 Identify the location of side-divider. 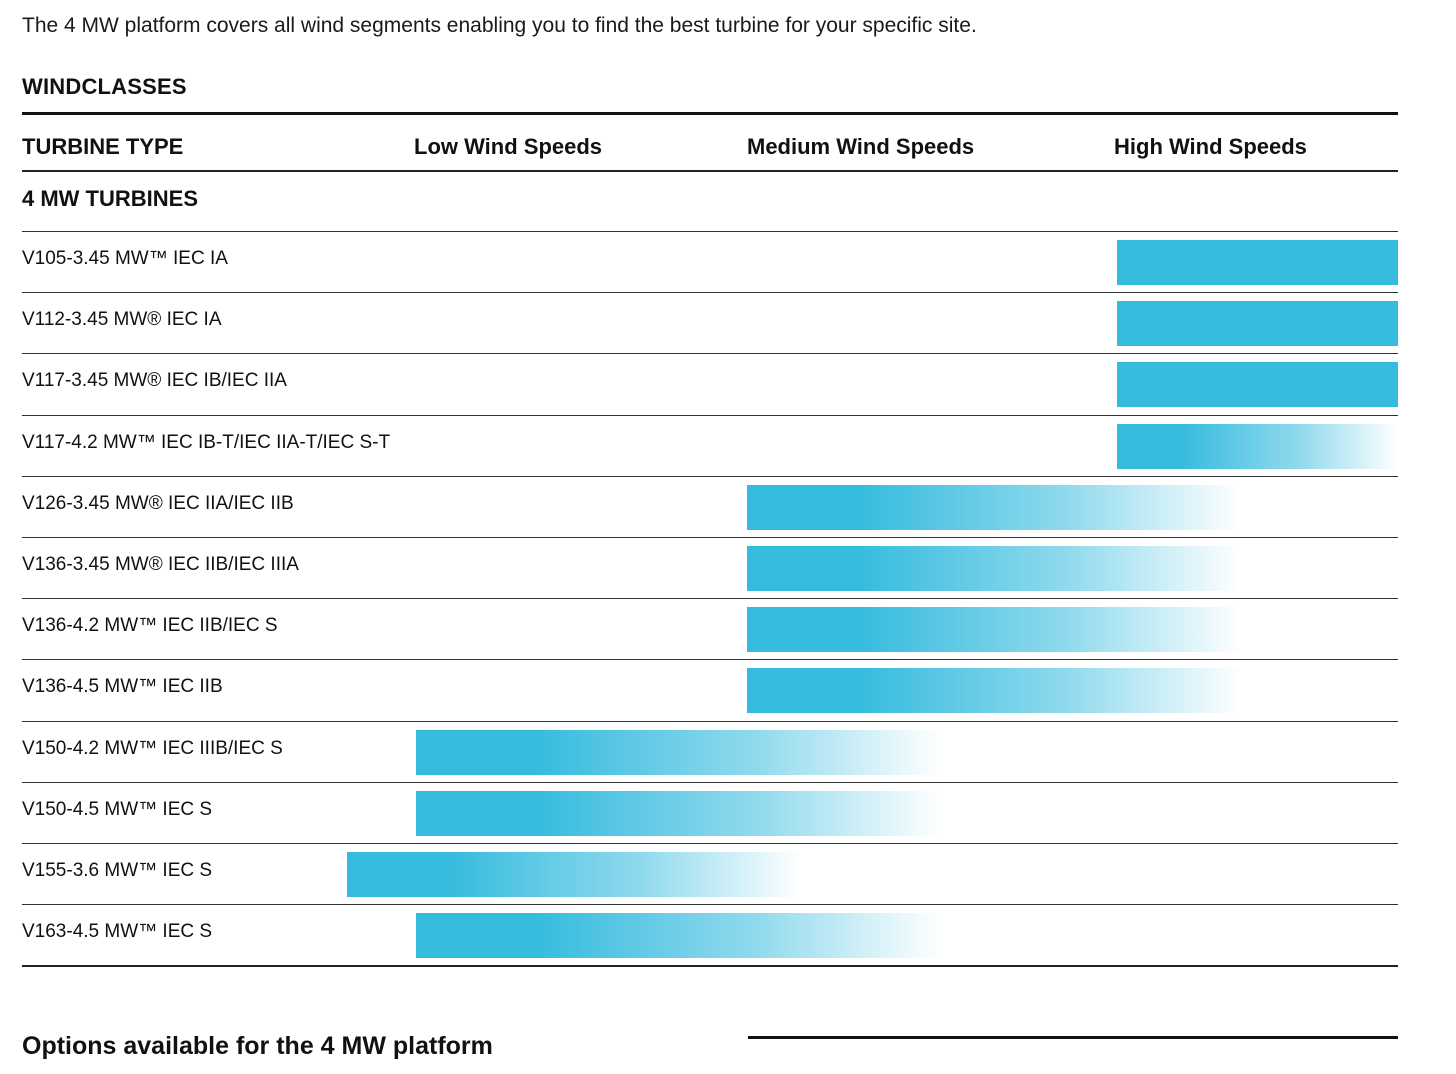
(1073, 1037).